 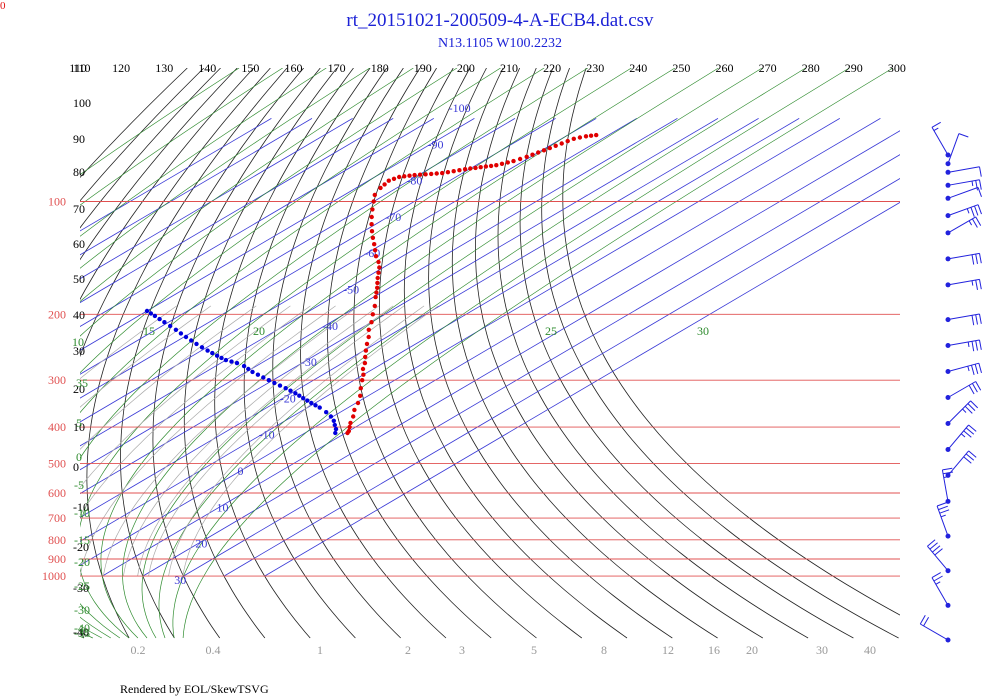 What do you see at coordinates (423, 68) in the screenshot?
I see `dry-adiabat-label: 190` at bounding box center [423, 68].